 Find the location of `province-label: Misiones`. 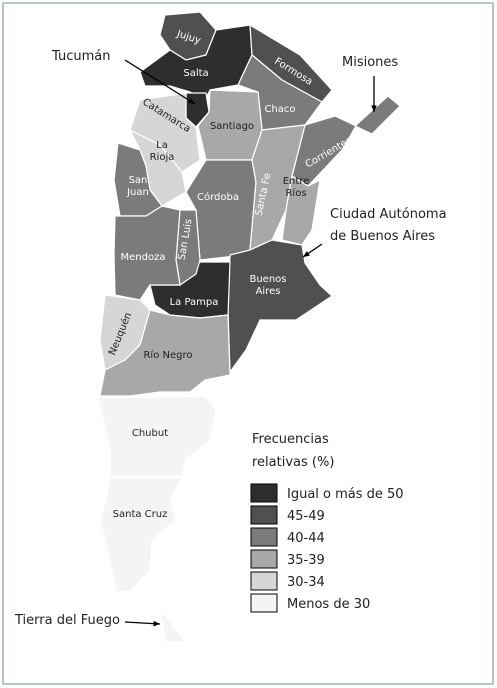

province-label: Misiones is located at coordinates (370, 62).